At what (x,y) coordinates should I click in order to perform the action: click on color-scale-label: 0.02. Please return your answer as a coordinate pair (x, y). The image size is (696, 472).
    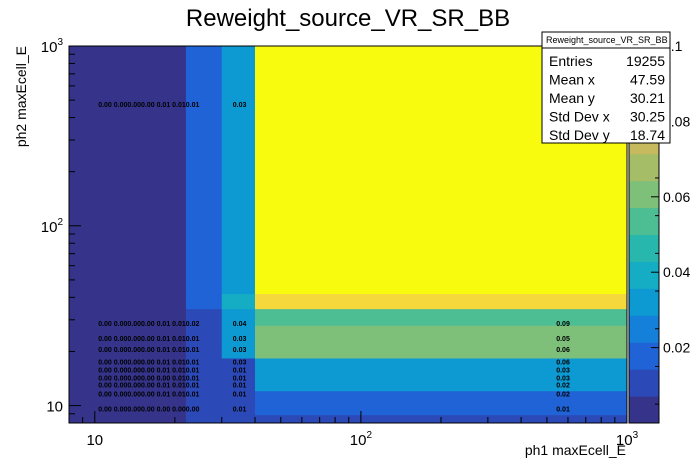
    Looking at the image, I should click on (676, 348).